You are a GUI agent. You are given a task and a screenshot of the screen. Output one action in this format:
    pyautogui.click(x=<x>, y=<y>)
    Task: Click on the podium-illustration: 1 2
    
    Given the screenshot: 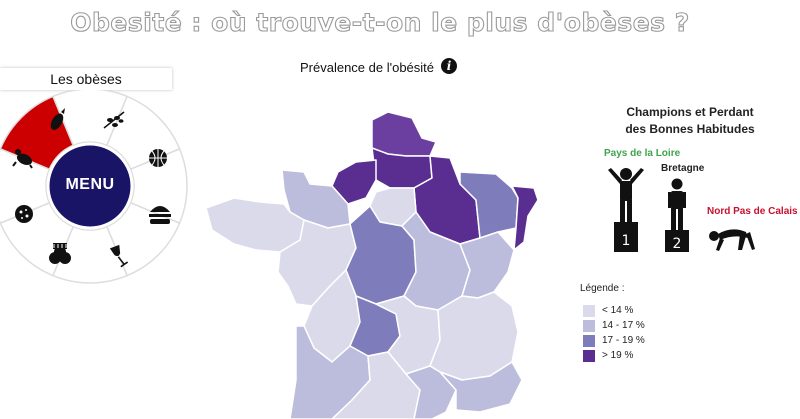 What is the action you would take?
    pyautogui.click(x=681, y=210)
    